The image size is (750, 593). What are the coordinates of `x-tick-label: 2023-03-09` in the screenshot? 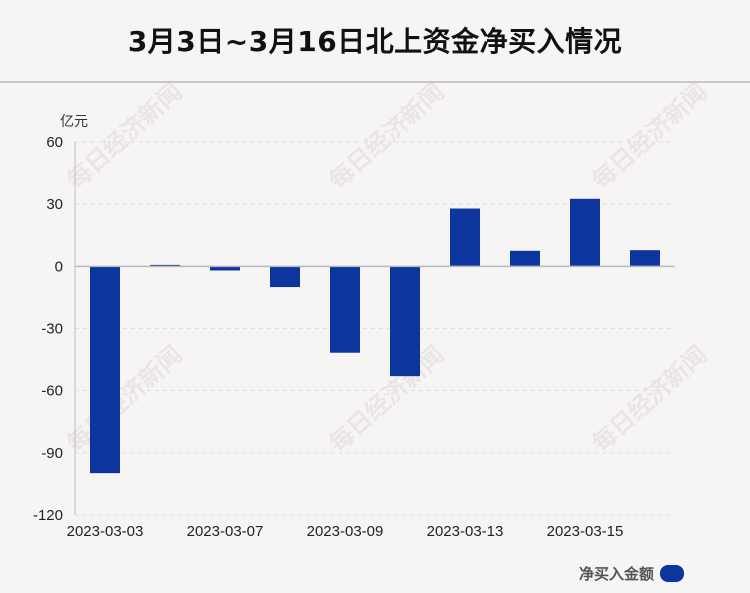 It's located at (345, 531).